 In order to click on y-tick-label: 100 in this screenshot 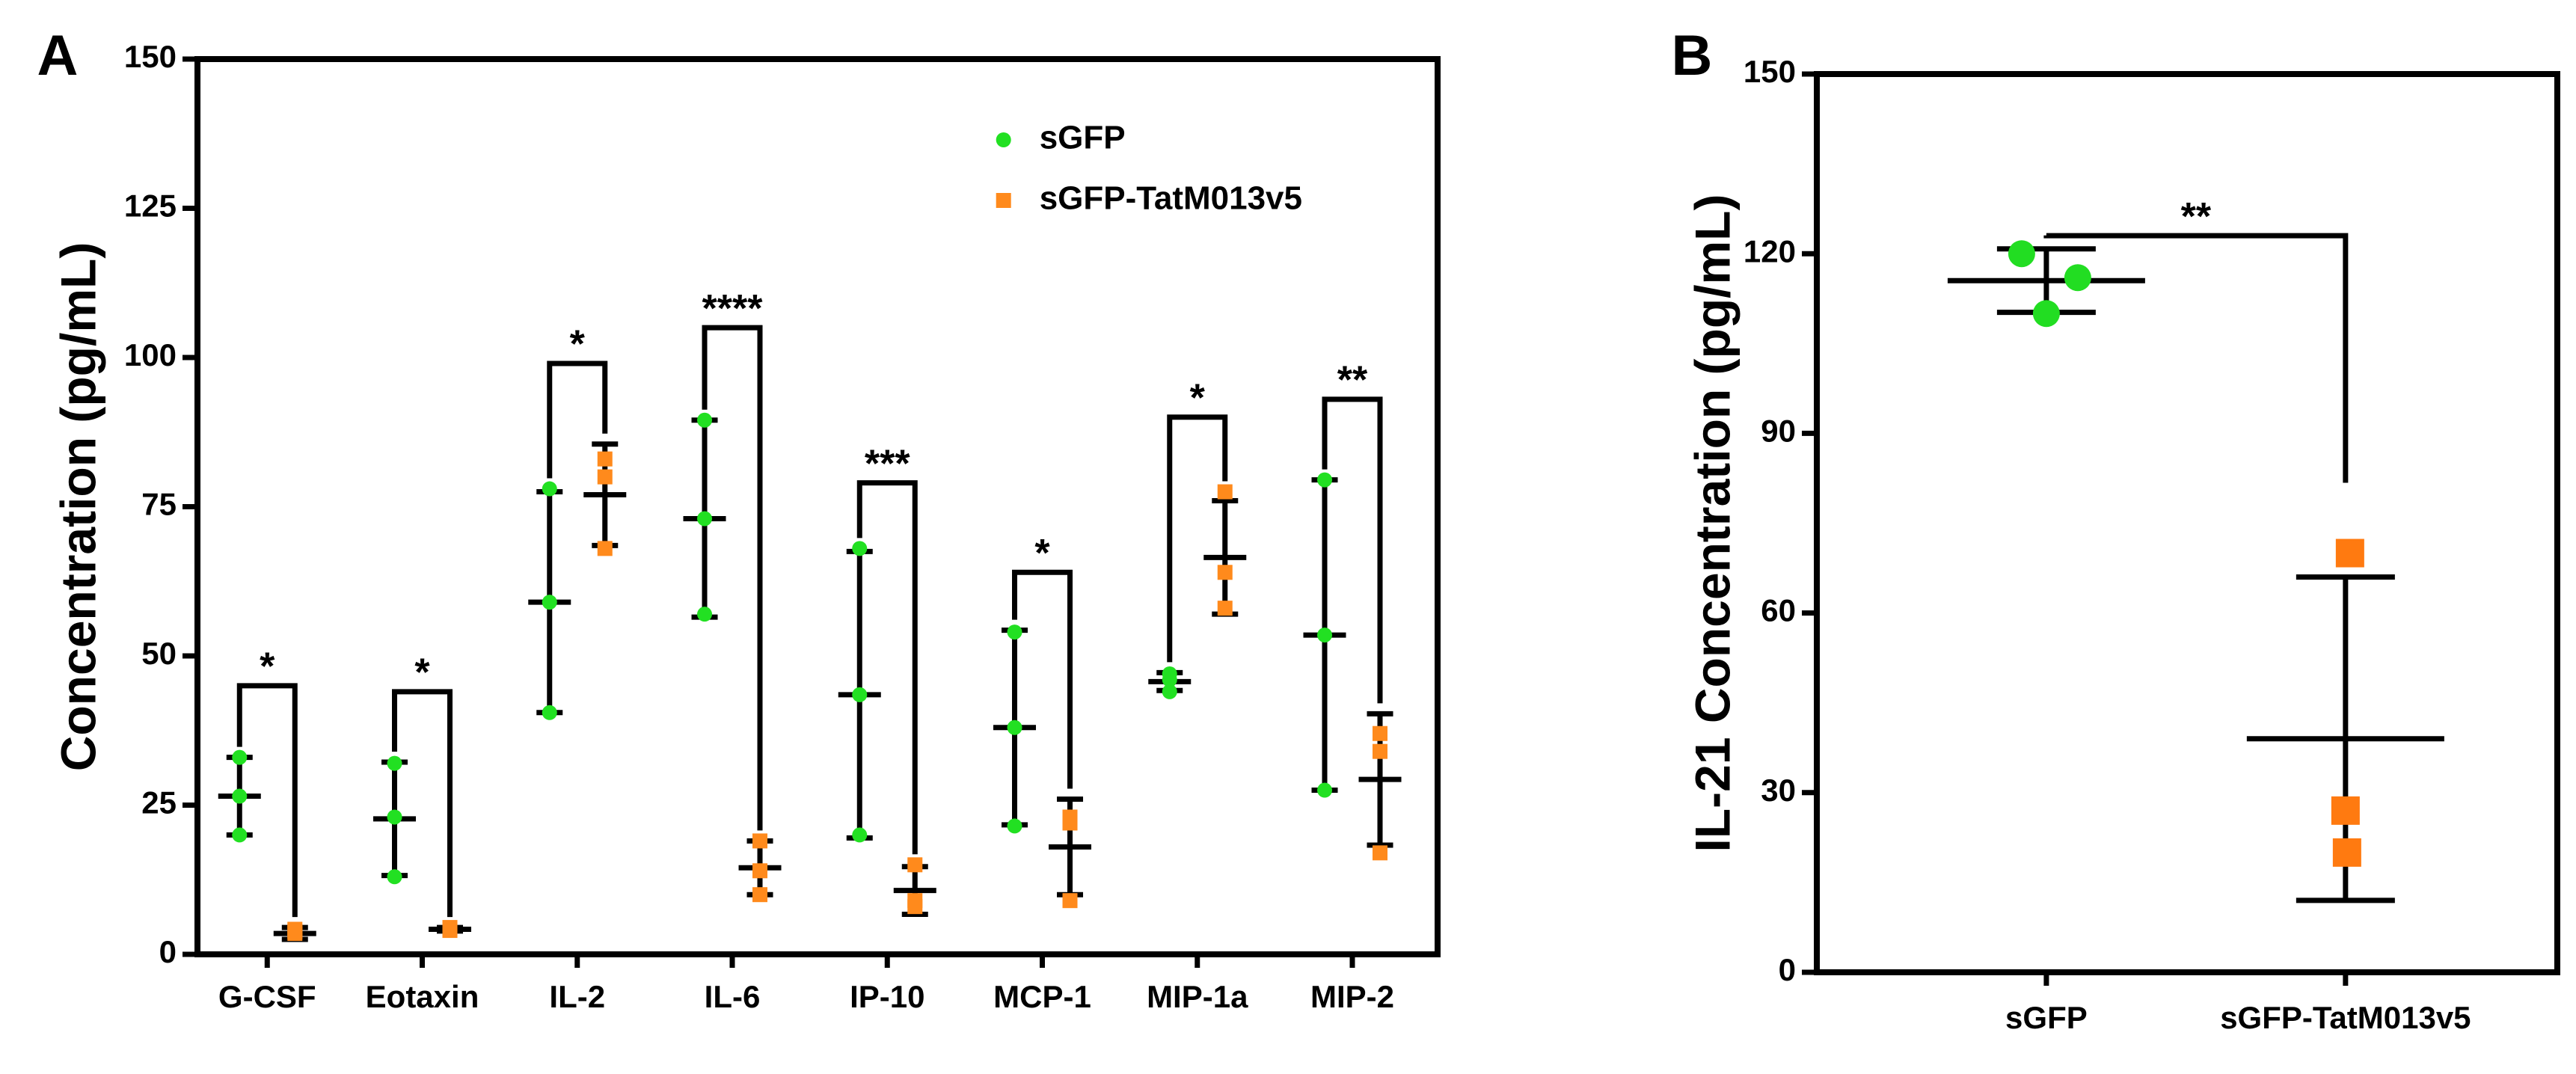, I will do `click(150, 354)`.